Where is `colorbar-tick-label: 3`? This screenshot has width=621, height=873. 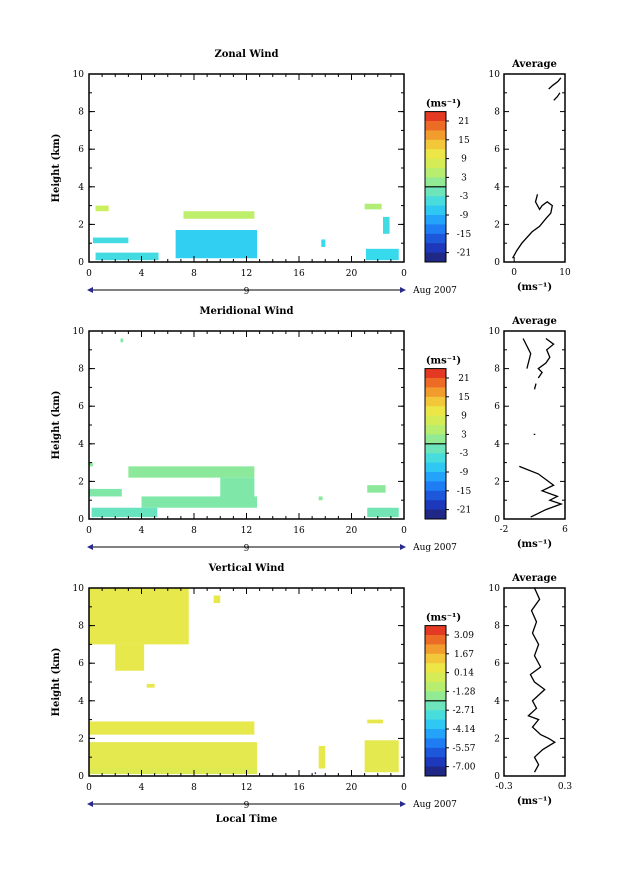
colorbar-tick-label: 3 is located at coordinates (464, 435).